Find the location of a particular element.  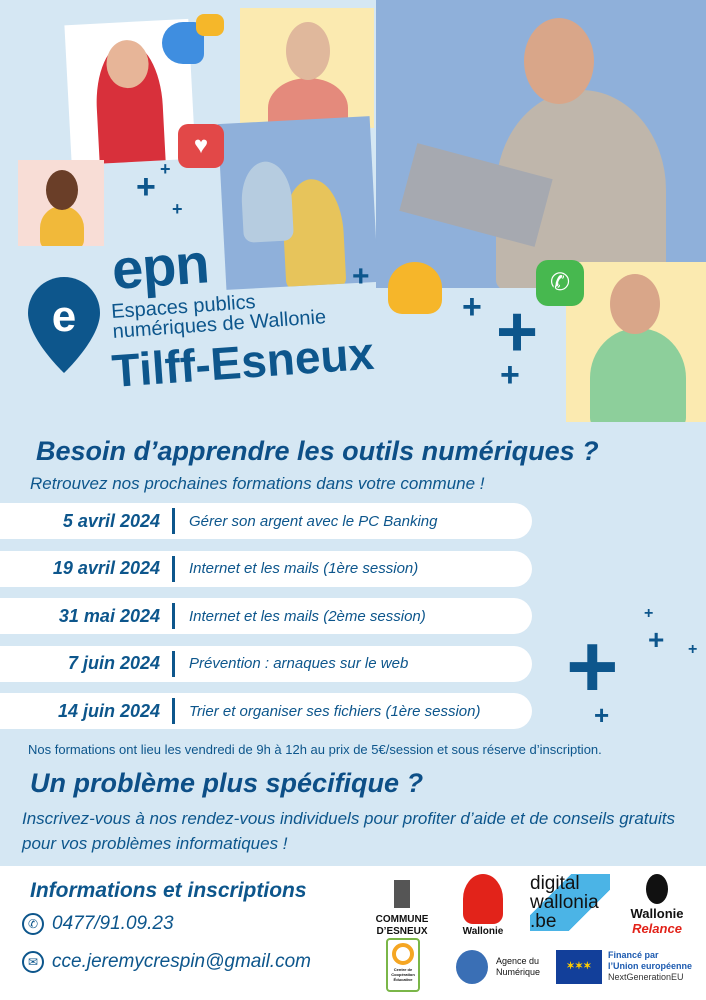

phone-number: 0477/91.09.23 is located at coordinates (113, 923).